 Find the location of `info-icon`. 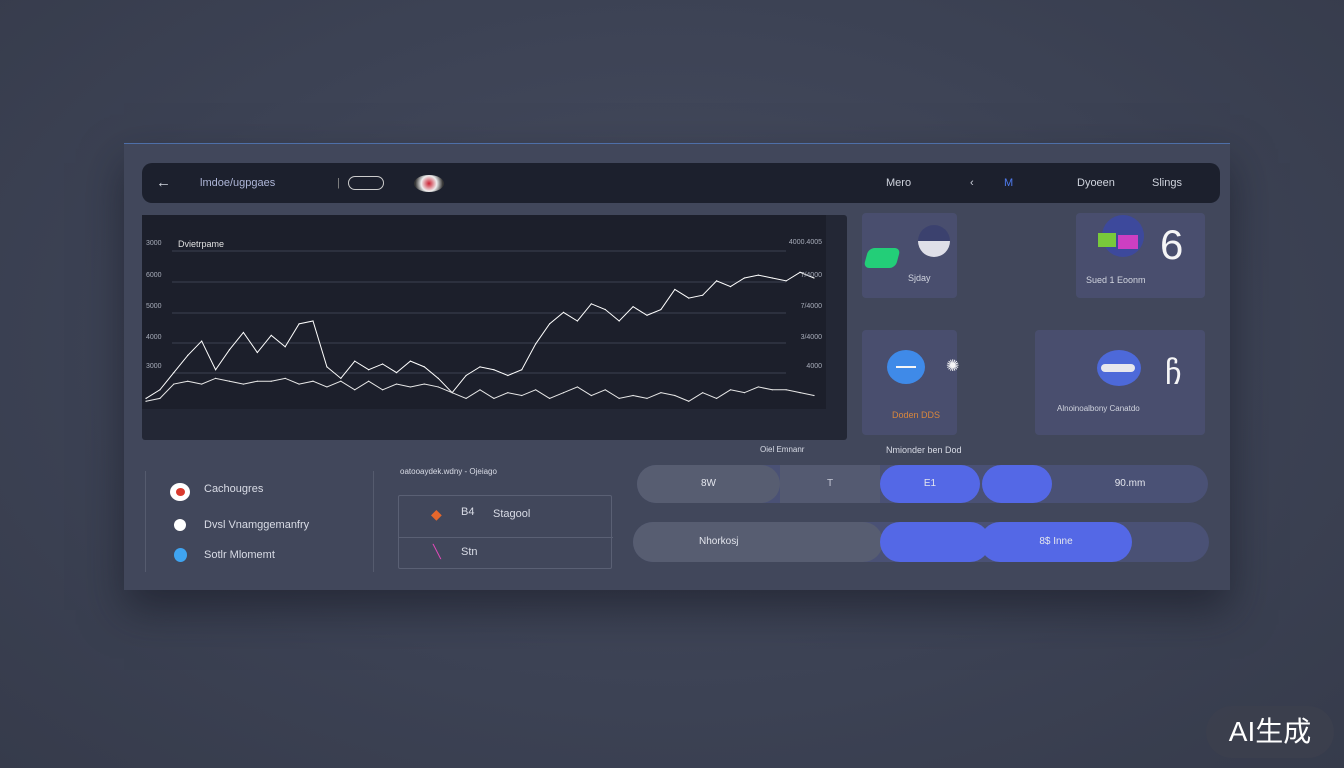

info-icon is located at coordinates (180, 525).